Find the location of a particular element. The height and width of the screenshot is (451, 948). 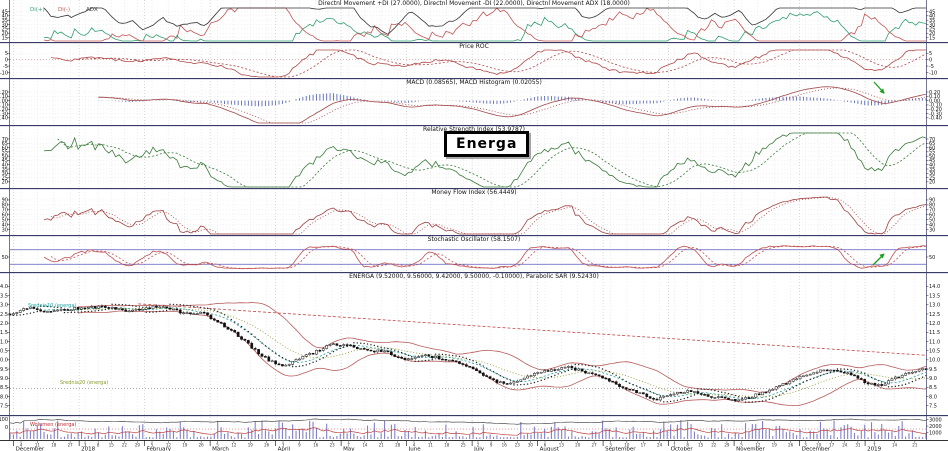

day-label: 13 is located at coordinates (562, 445).